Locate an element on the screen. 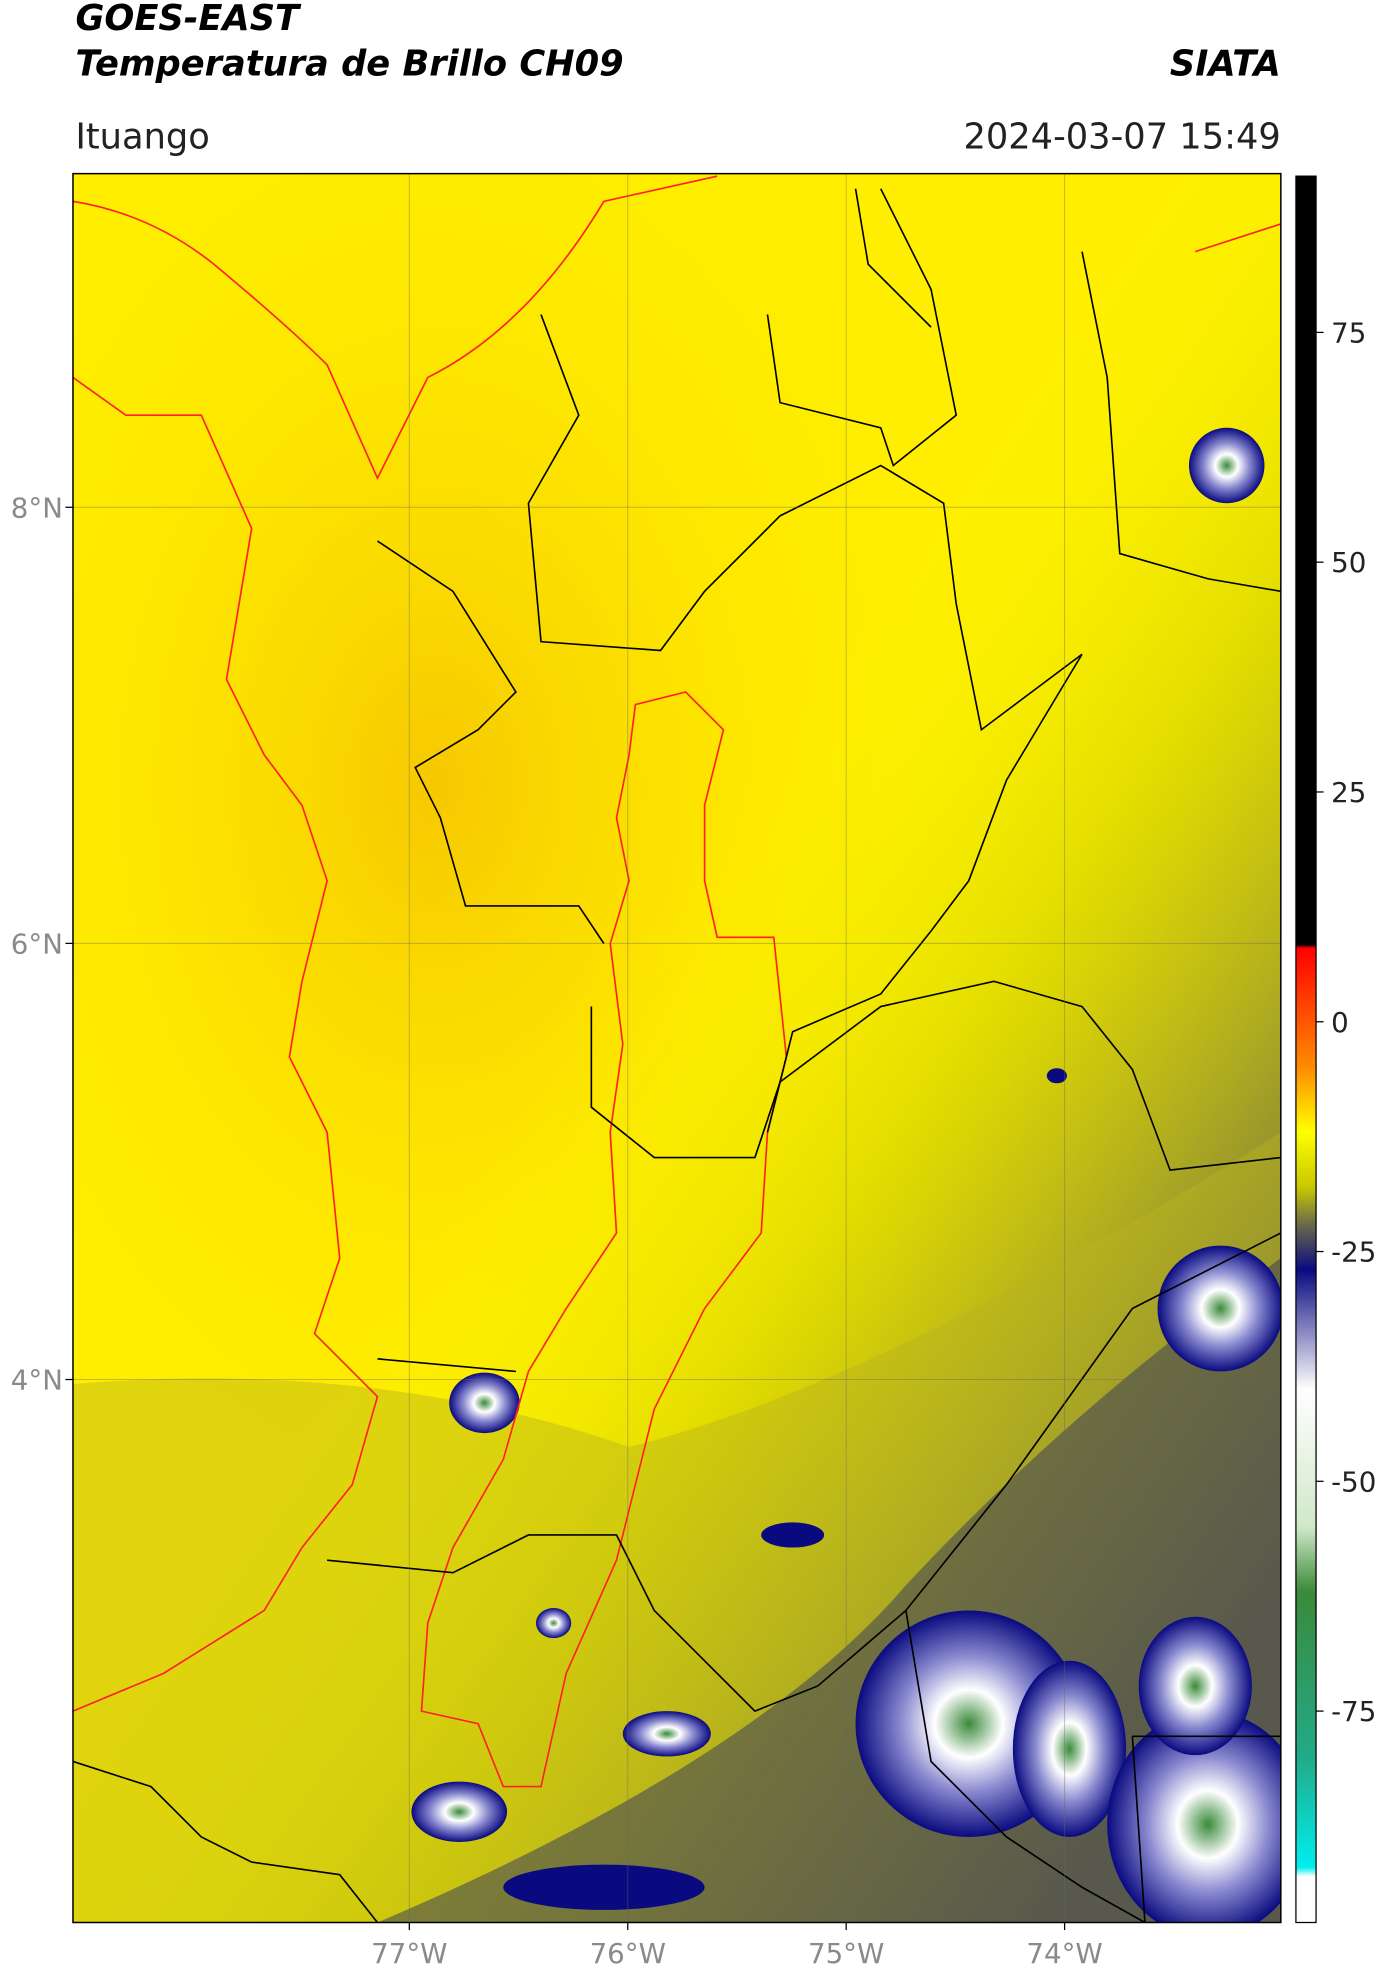 The height and width of the screenshot is (1981, 1384). title-line2: Temperatura de Brillo CH09 is located at coordinates (349, 63).